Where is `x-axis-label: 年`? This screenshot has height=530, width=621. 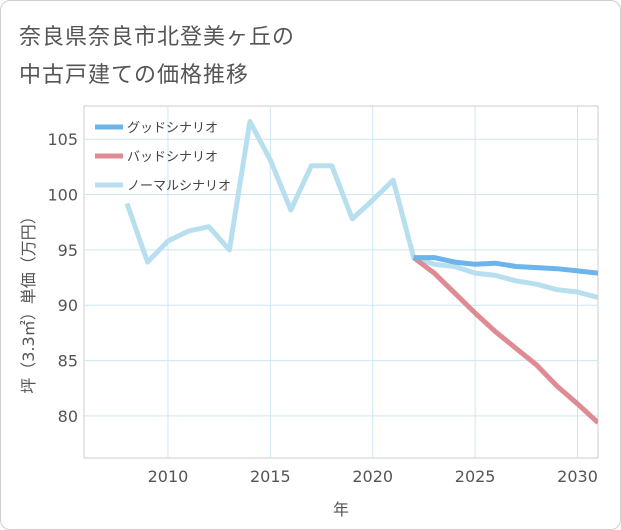 x-axis-label: 年 is located at coordinates (341, 509).